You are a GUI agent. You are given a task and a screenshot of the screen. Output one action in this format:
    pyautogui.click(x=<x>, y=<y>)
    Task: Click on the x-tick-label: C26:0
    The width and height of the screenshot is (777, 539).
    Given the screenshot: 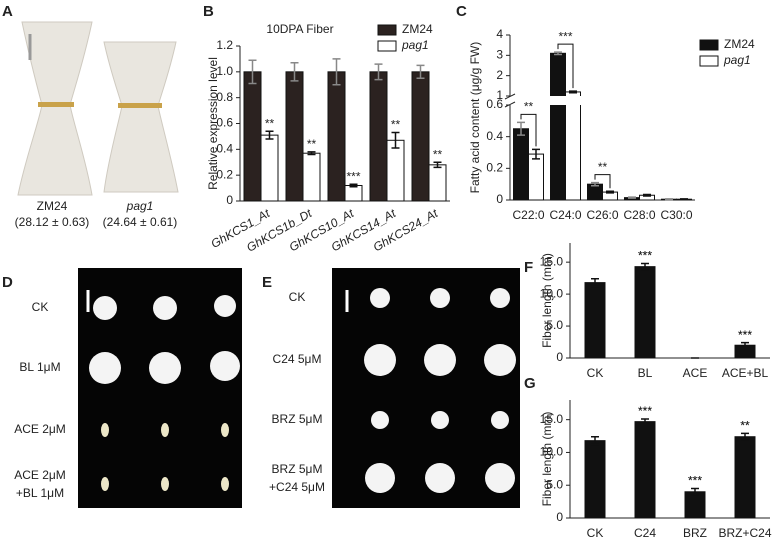 What is the action you would take?
    pyautogui.click(x=602, y=215)
    